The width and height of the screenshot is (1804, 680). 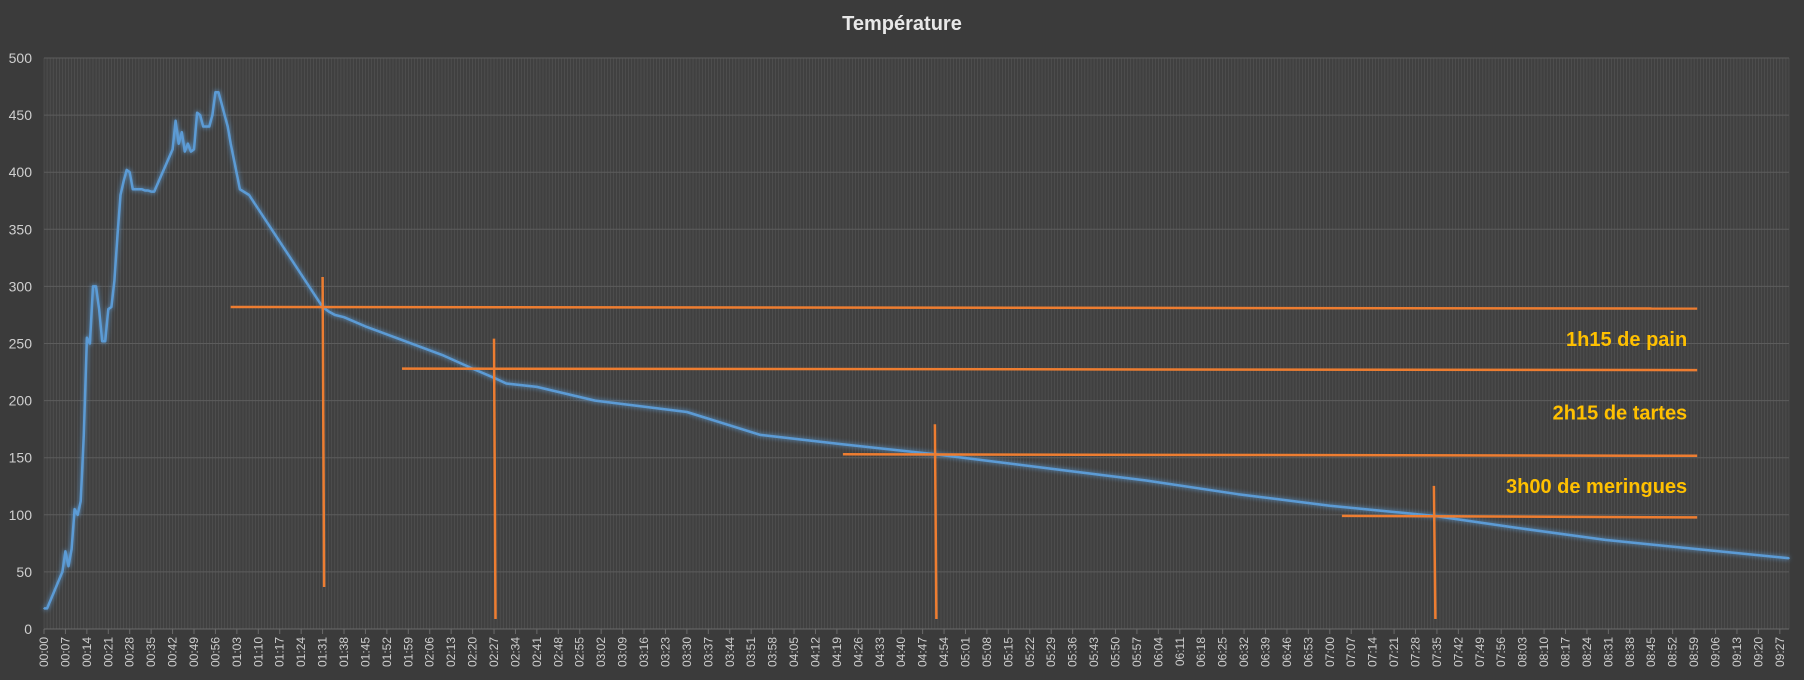 I want to click on x-tick-label: 00:49, so click(x=194, y=652).